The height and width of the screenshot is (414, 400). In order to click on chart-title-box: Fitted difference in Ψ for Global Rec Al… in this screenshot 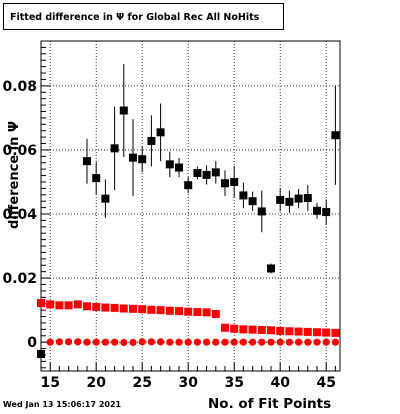, I will do `click(143, 16)`.